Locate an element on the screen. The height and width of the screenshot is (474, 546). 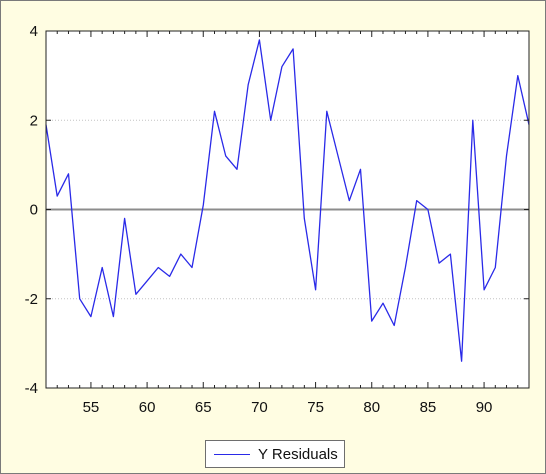
y-tick-label: -4 is located at coordinates (31, 388).